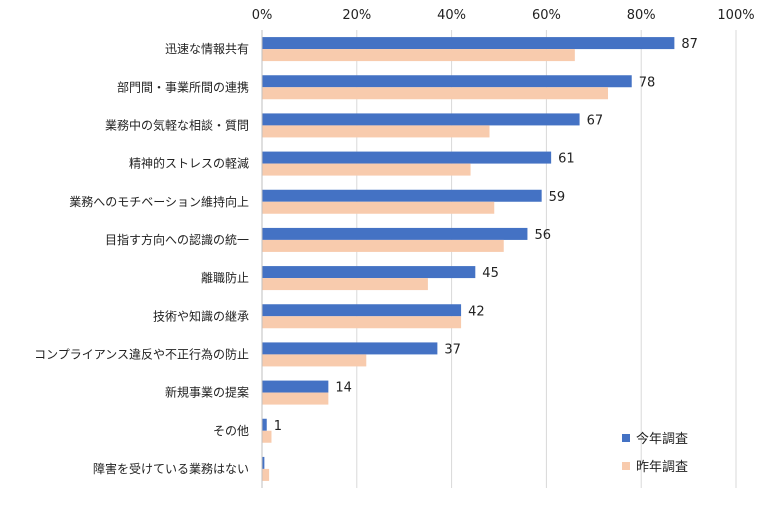  I want to click on x-tick-label: 40%, so click(451, 15).